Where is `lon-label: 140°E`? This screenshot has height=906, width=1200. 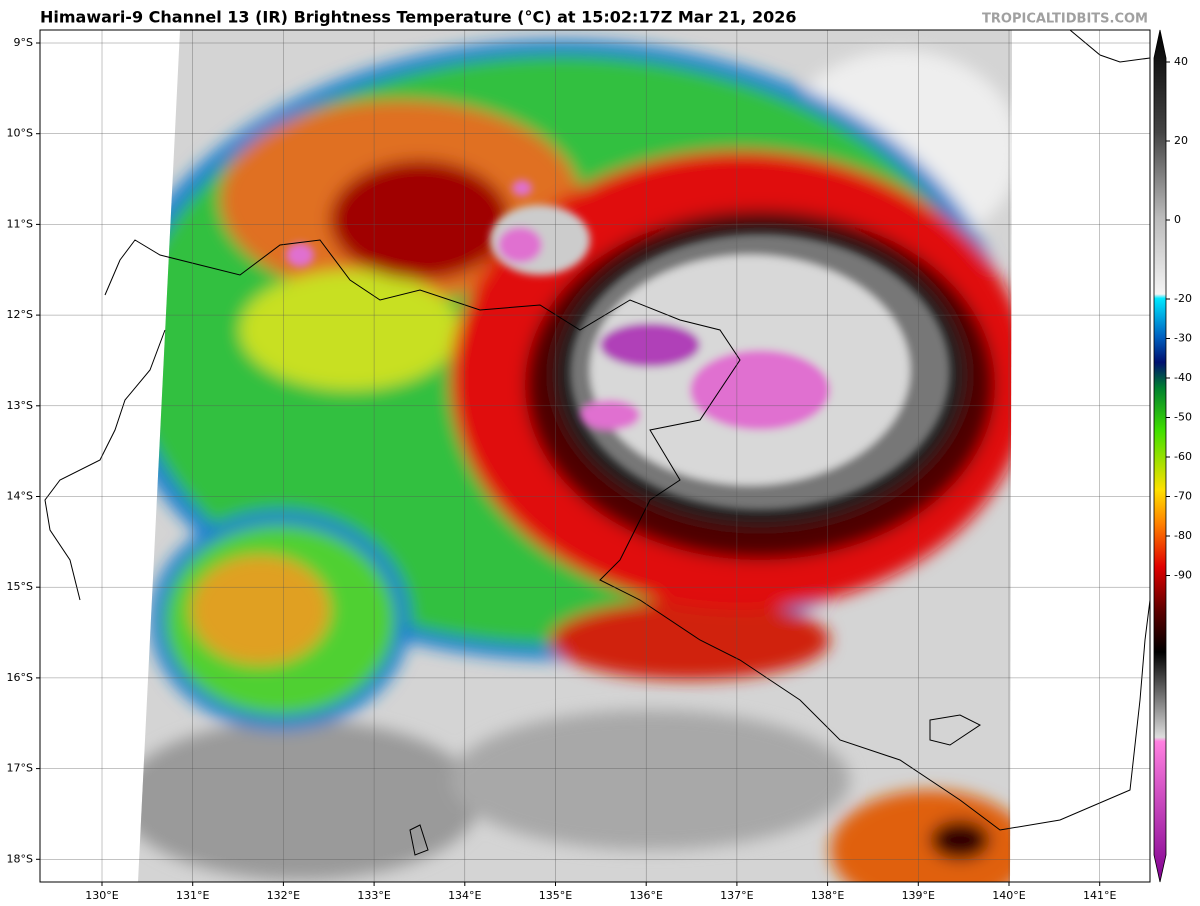 lon-label: 140°E is located at coordinates (1008, 895).